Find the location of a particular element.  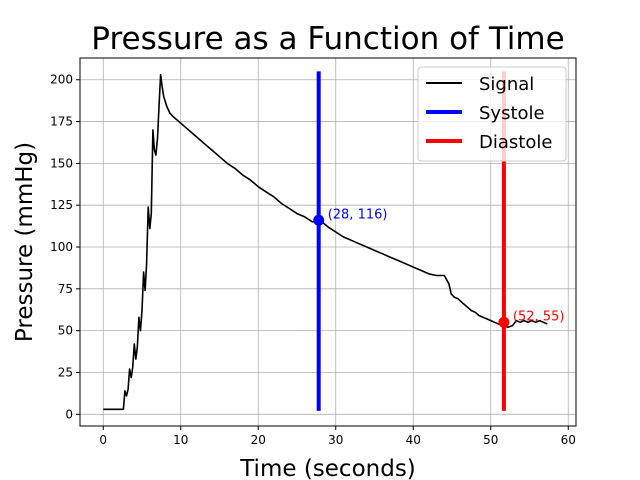

y-axis-label: Pressure (mmHg) is located at coordinates (25, 242).